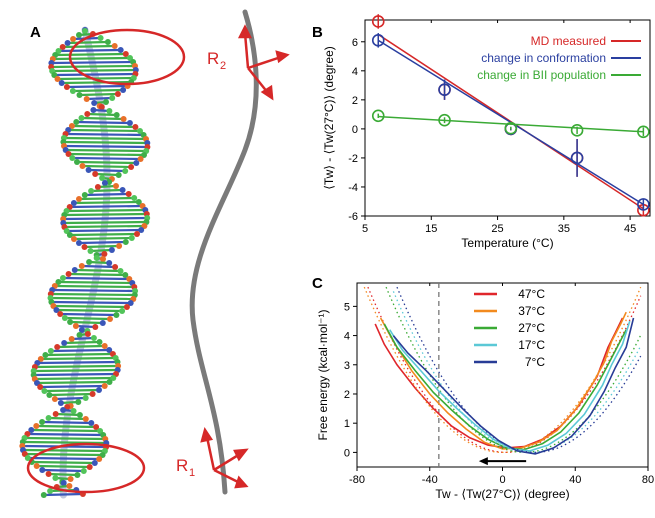  Describe the element at coordinates (431, 229) in the screenshot. I see `x-tick-label: 15` at that location.